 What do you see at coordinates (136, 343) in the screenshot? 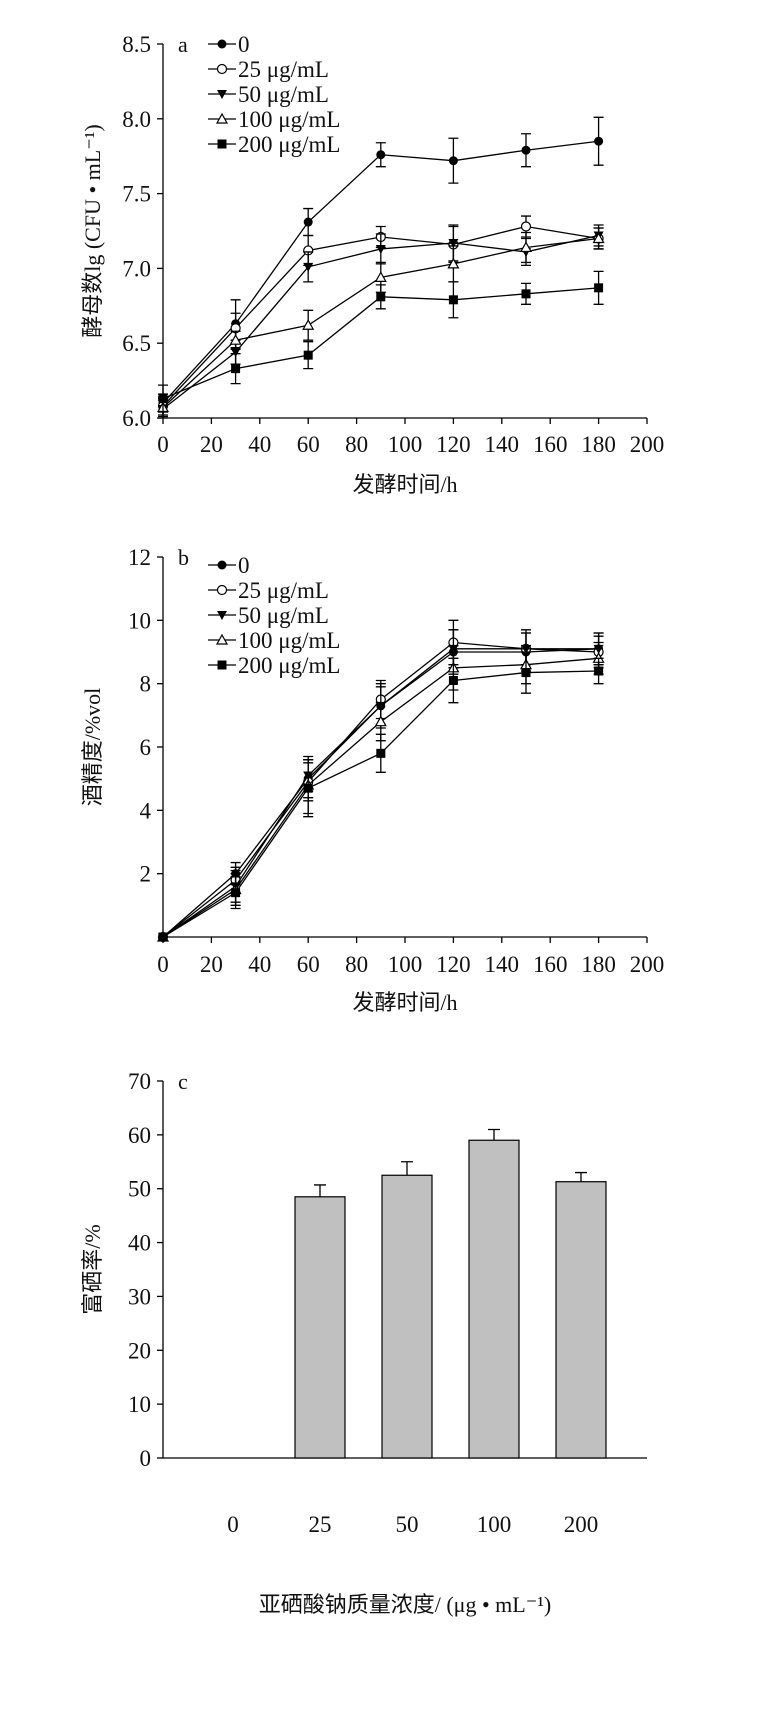
I see `y-tick-label: 6.5` at bounding box center [136, 343].